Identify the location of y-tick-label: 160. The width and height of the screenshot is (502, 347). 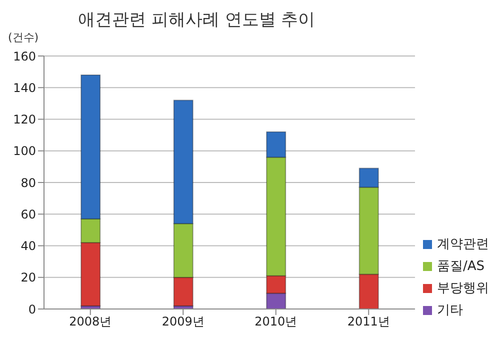
(24, 56).